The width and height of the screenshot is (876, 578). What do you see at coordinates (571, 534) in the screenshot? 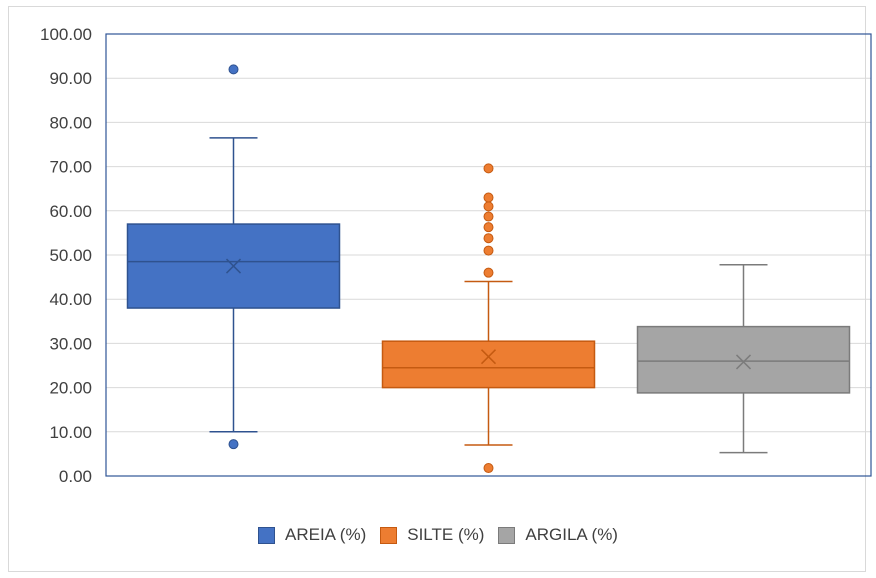
I see `legend-label-argila: ARGILA (%)` at bounding box center [571, 534].